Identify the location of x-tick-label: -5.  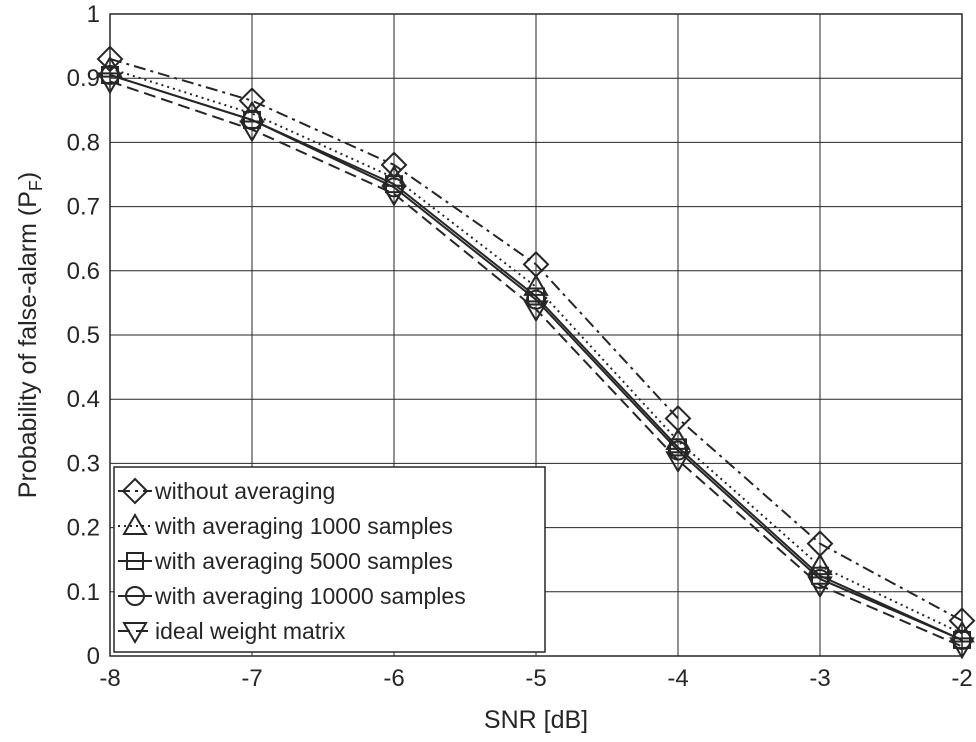
(535, 678).